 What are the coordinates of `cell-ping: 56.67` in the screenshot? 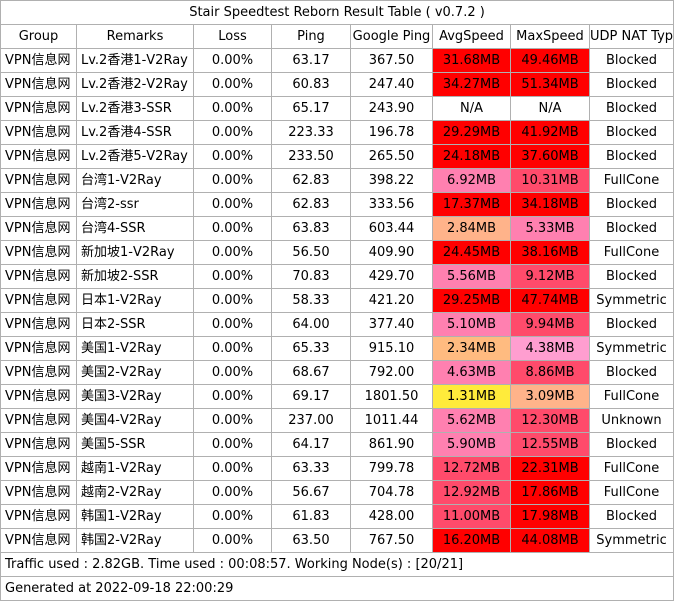 It's located at (311, 492).